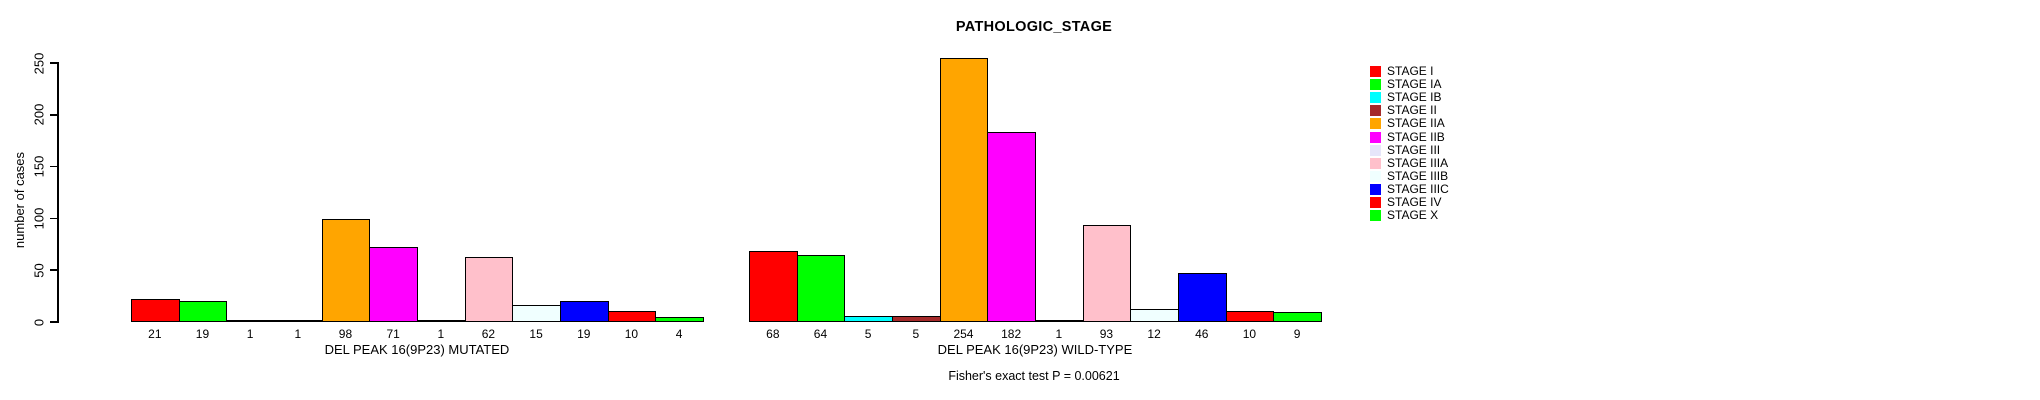 The image size is (2040, 400). I want to click on bar-value-label: 98, so click(345, 334).